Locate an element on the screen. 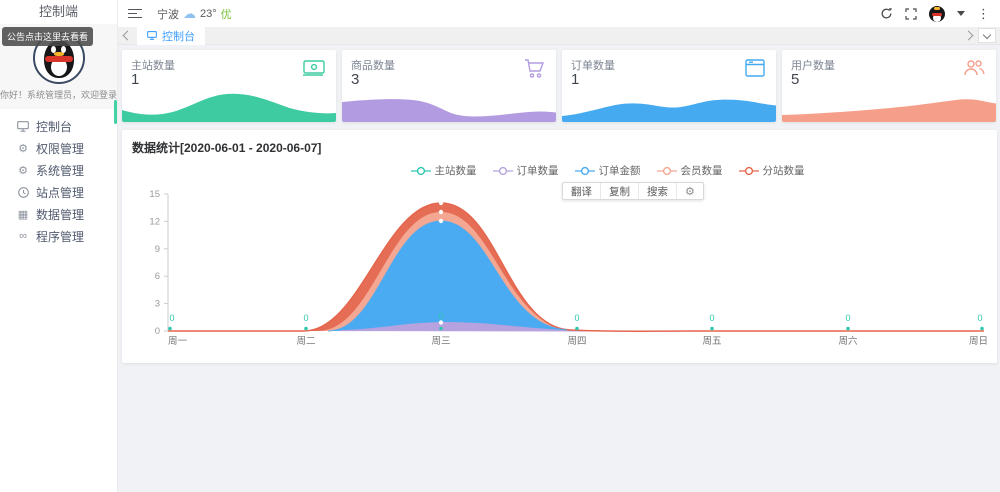 This screenshot has width=1000, height=492. zero-markers is located at coordinates (576, 328).